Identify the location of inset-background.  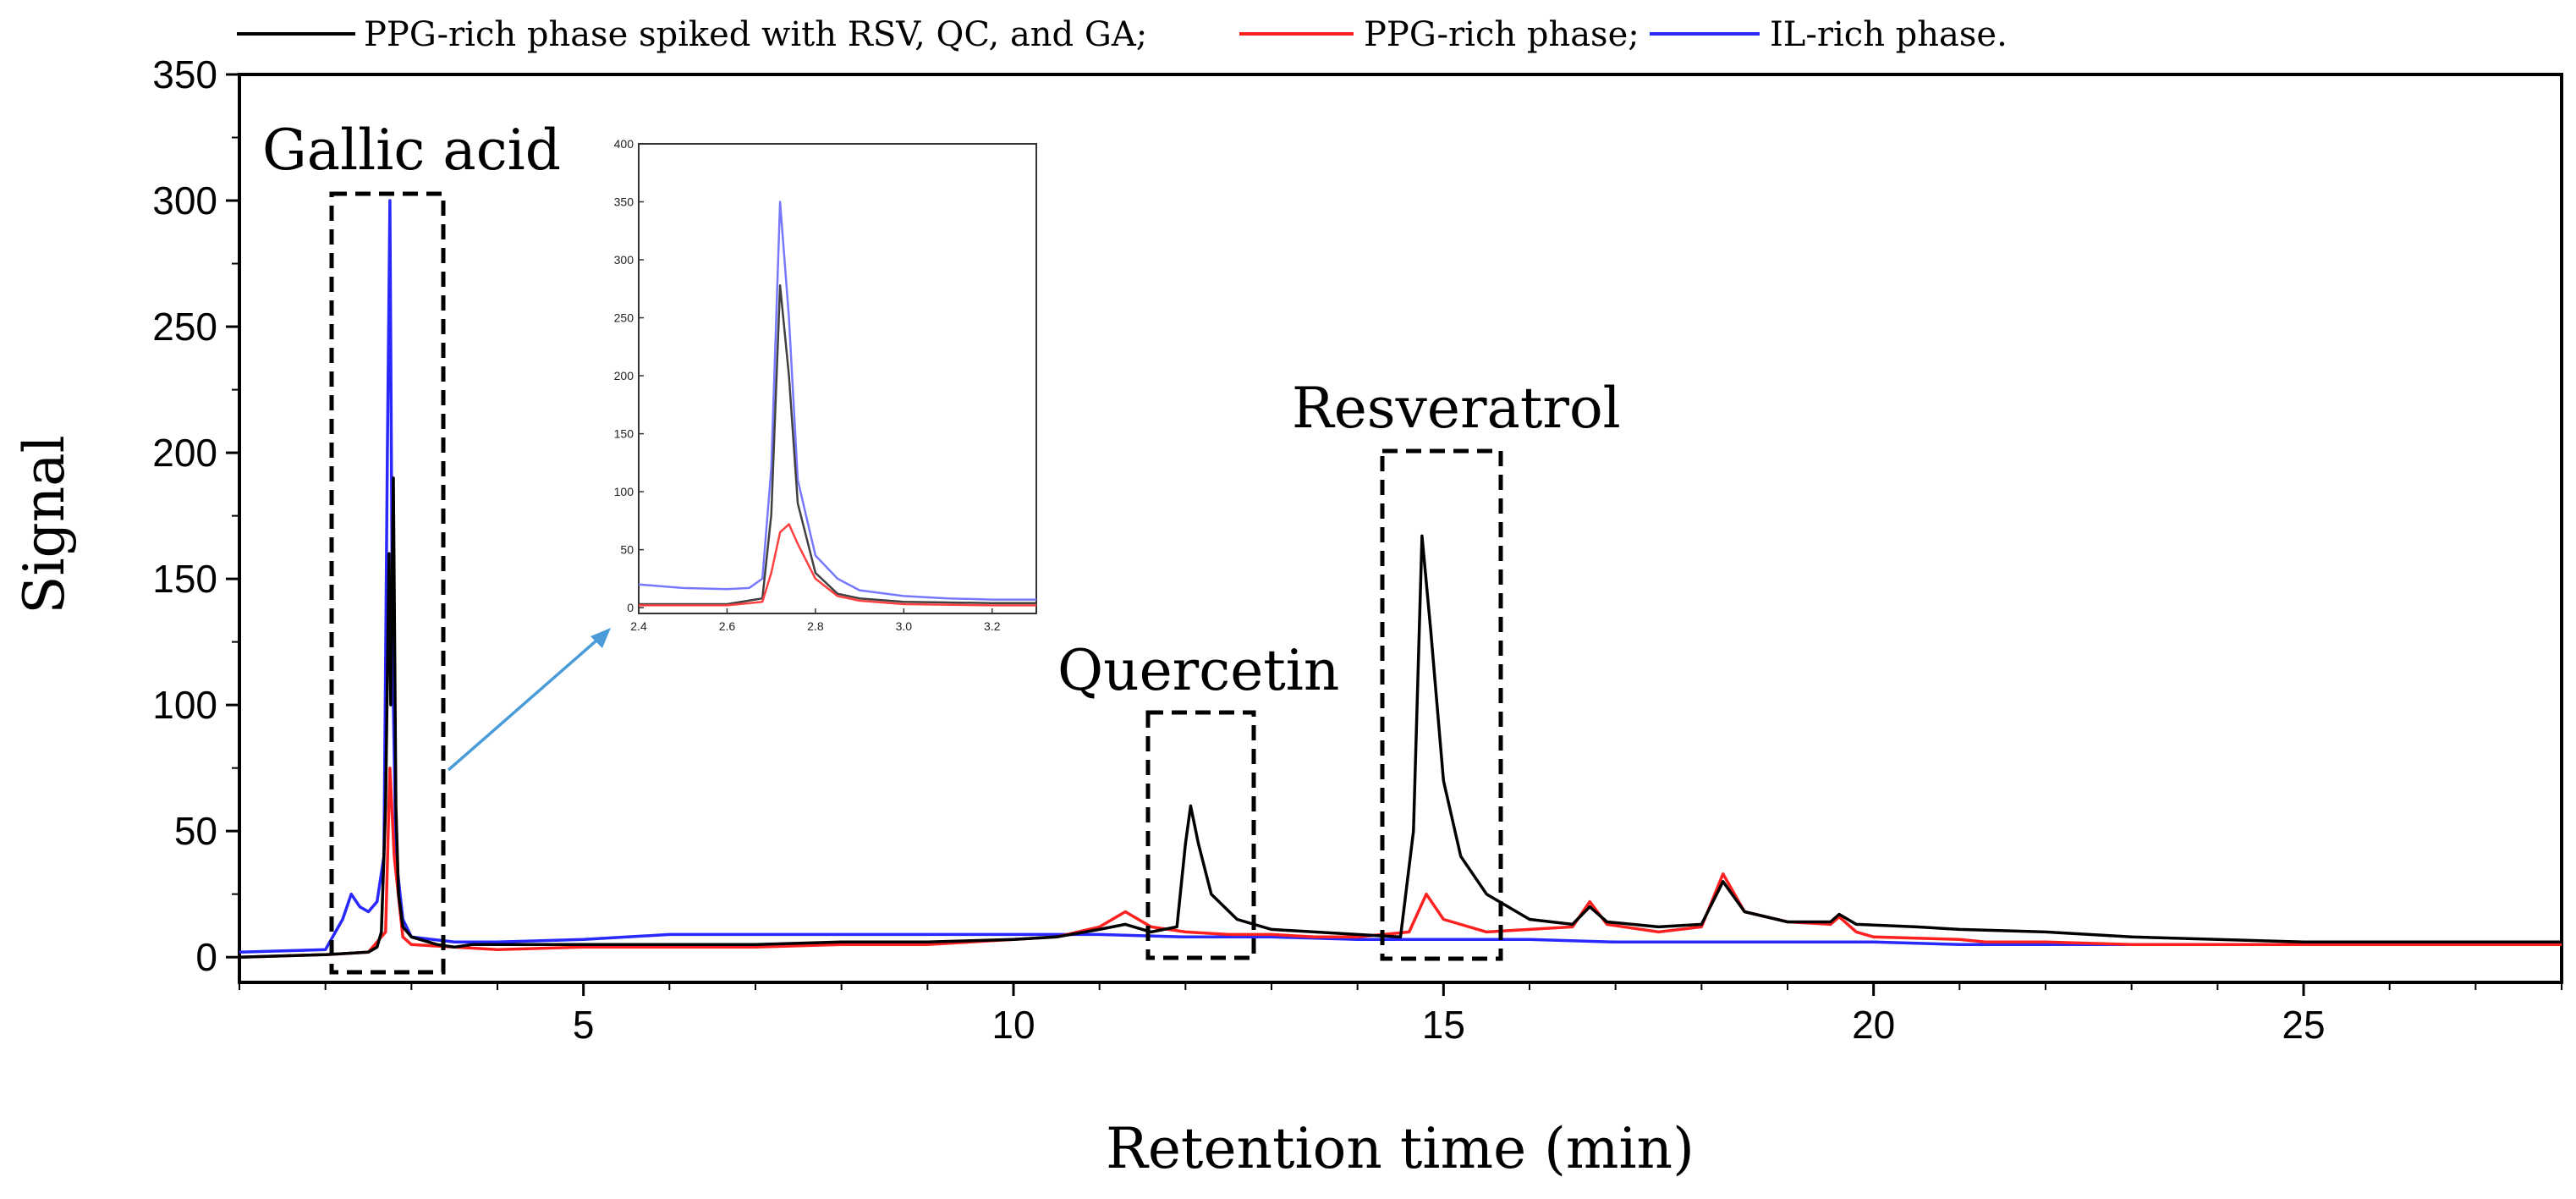
(838, 378).